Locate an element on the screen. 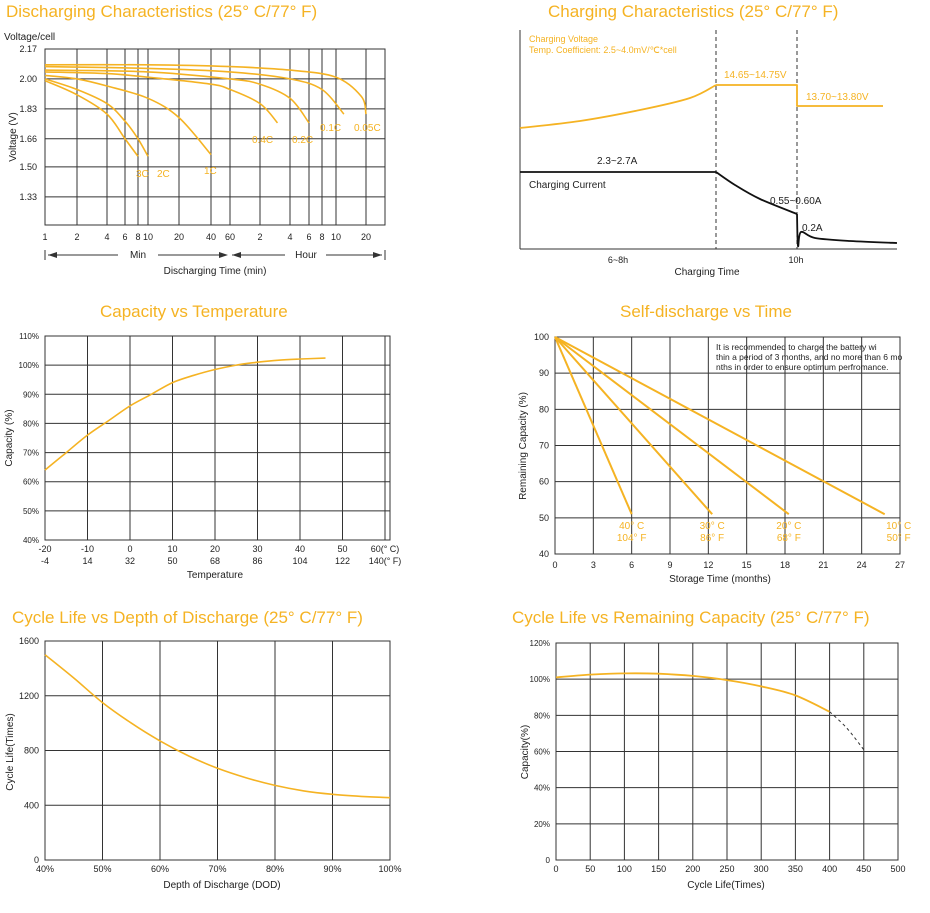 The height and width of the screenshot is (913, 930). dod-ytick: 1200 is located at coordinates (29, 696).